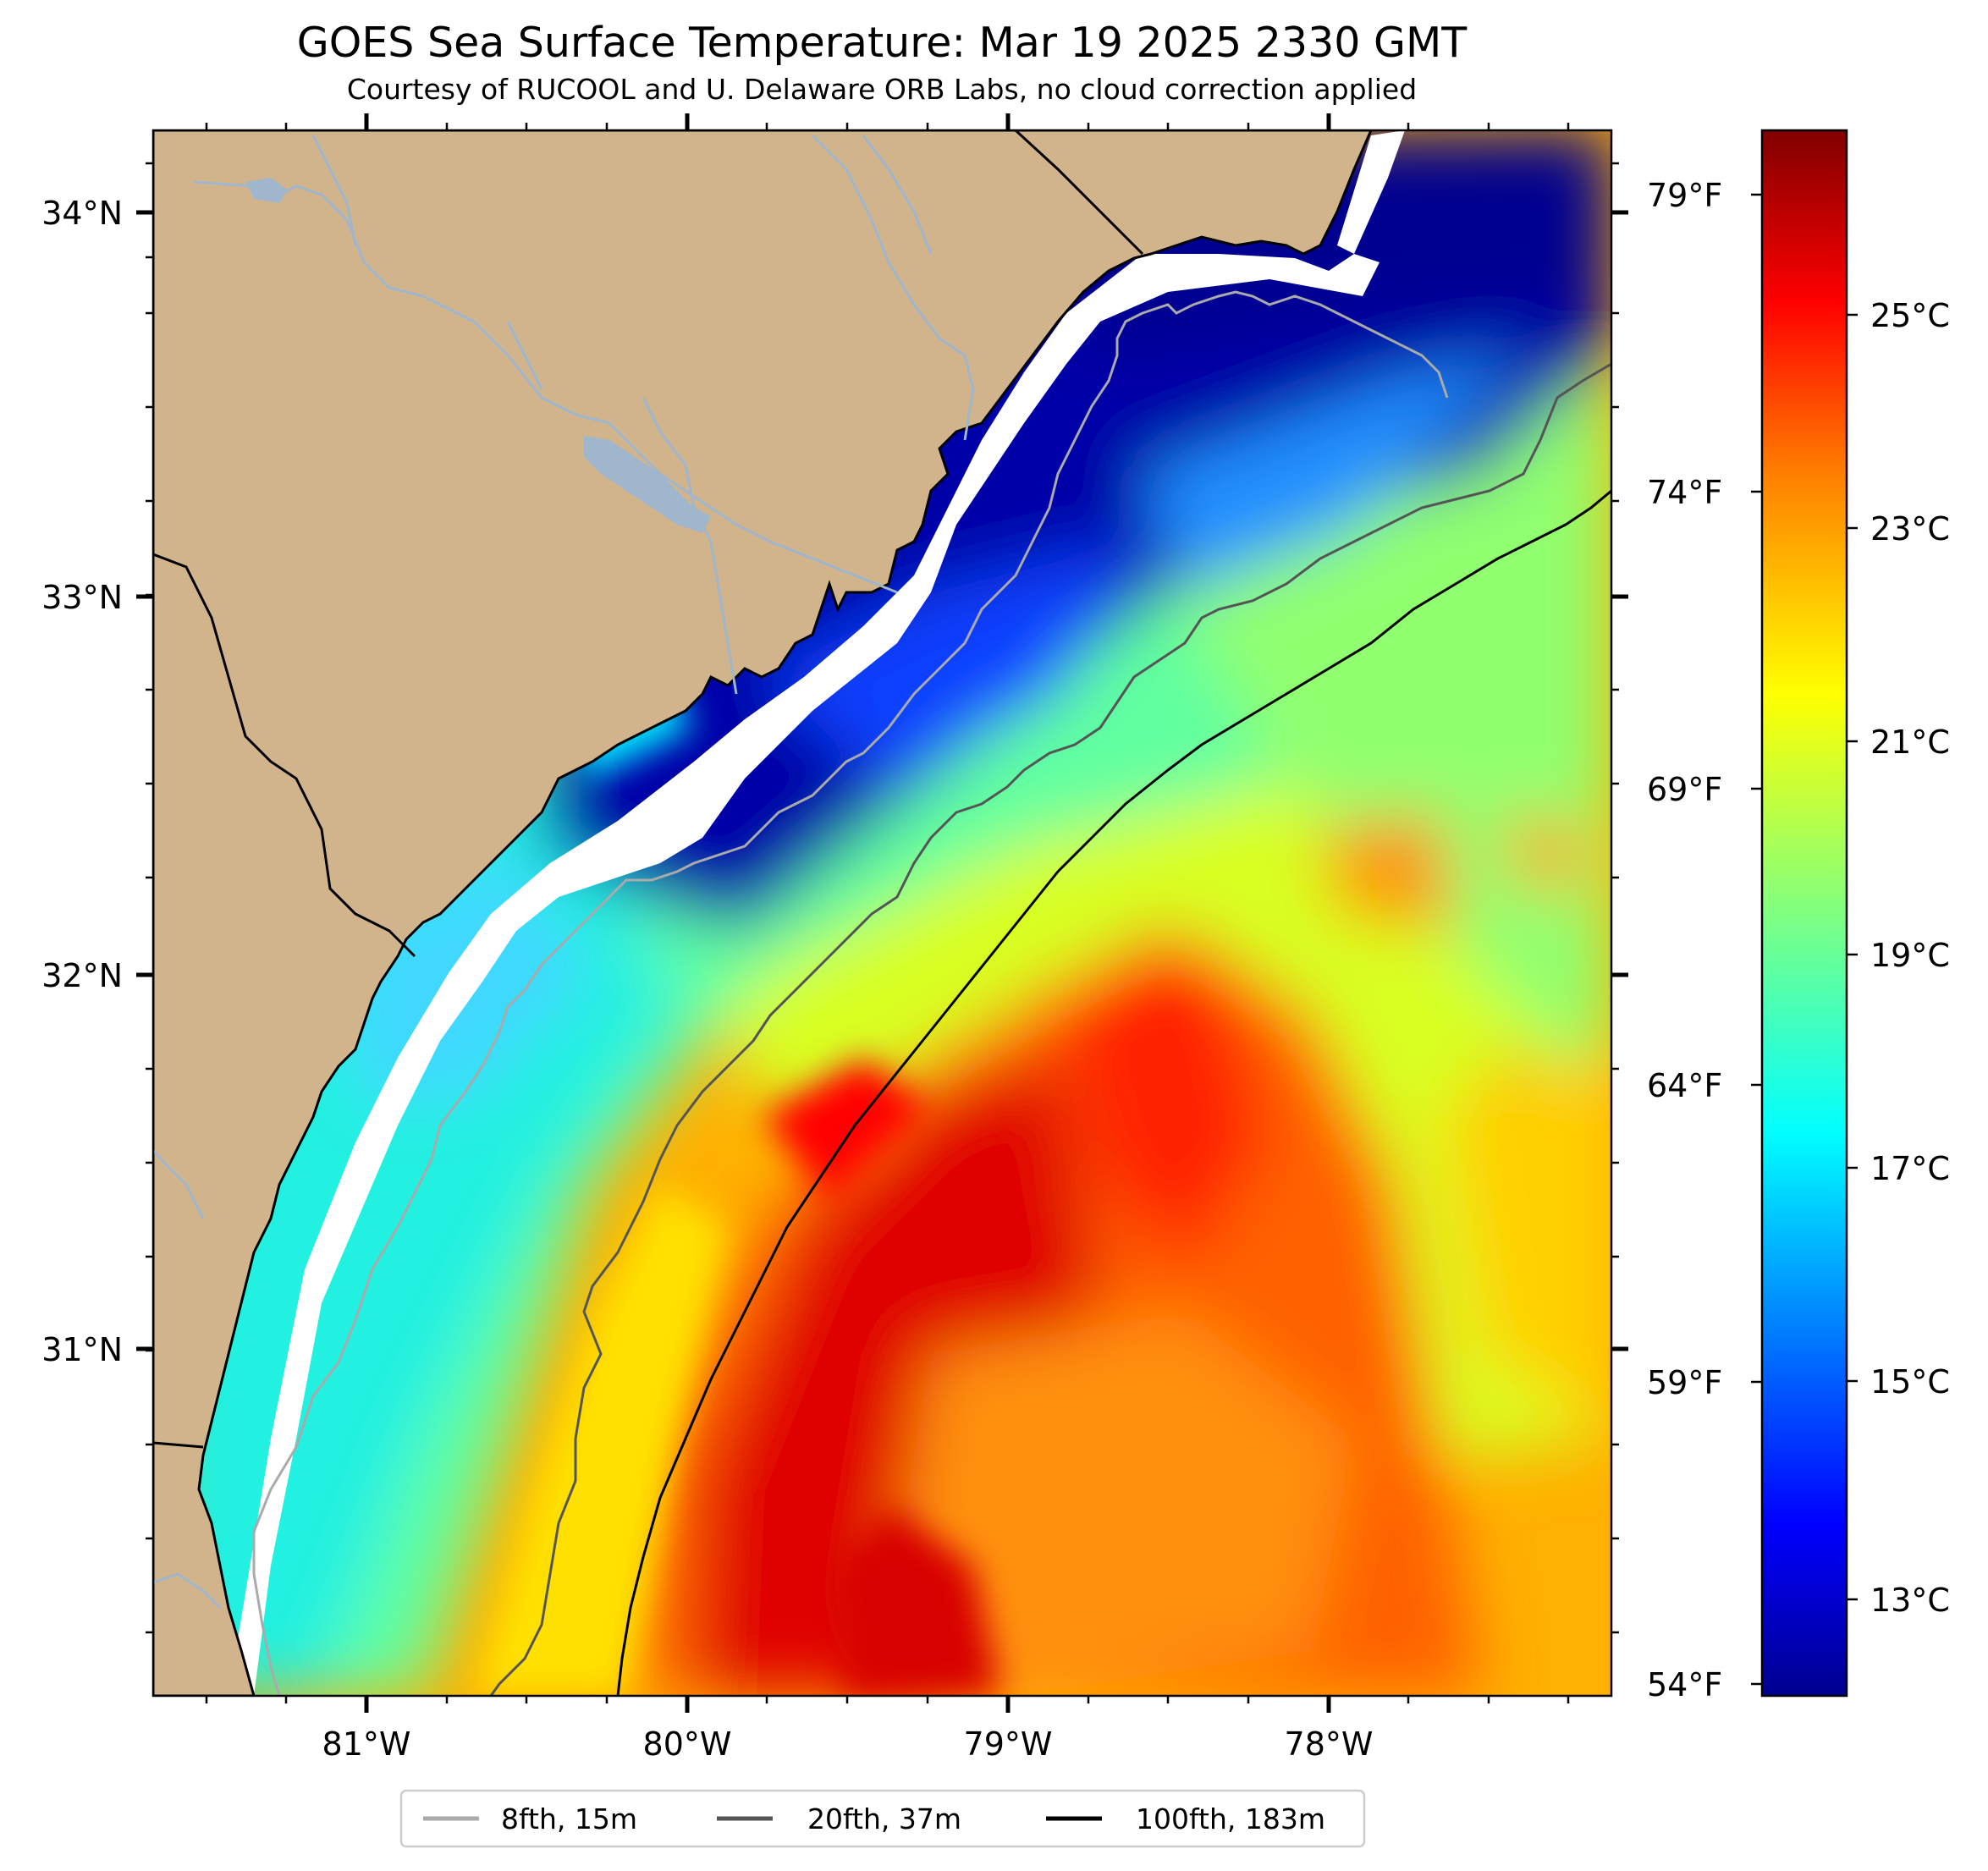 The image size is (1988, 1871). What do you see at coordinates (1804, 914) in the screenshot?
I see `colorbar-gradient` at bounding box center [1804, 914].